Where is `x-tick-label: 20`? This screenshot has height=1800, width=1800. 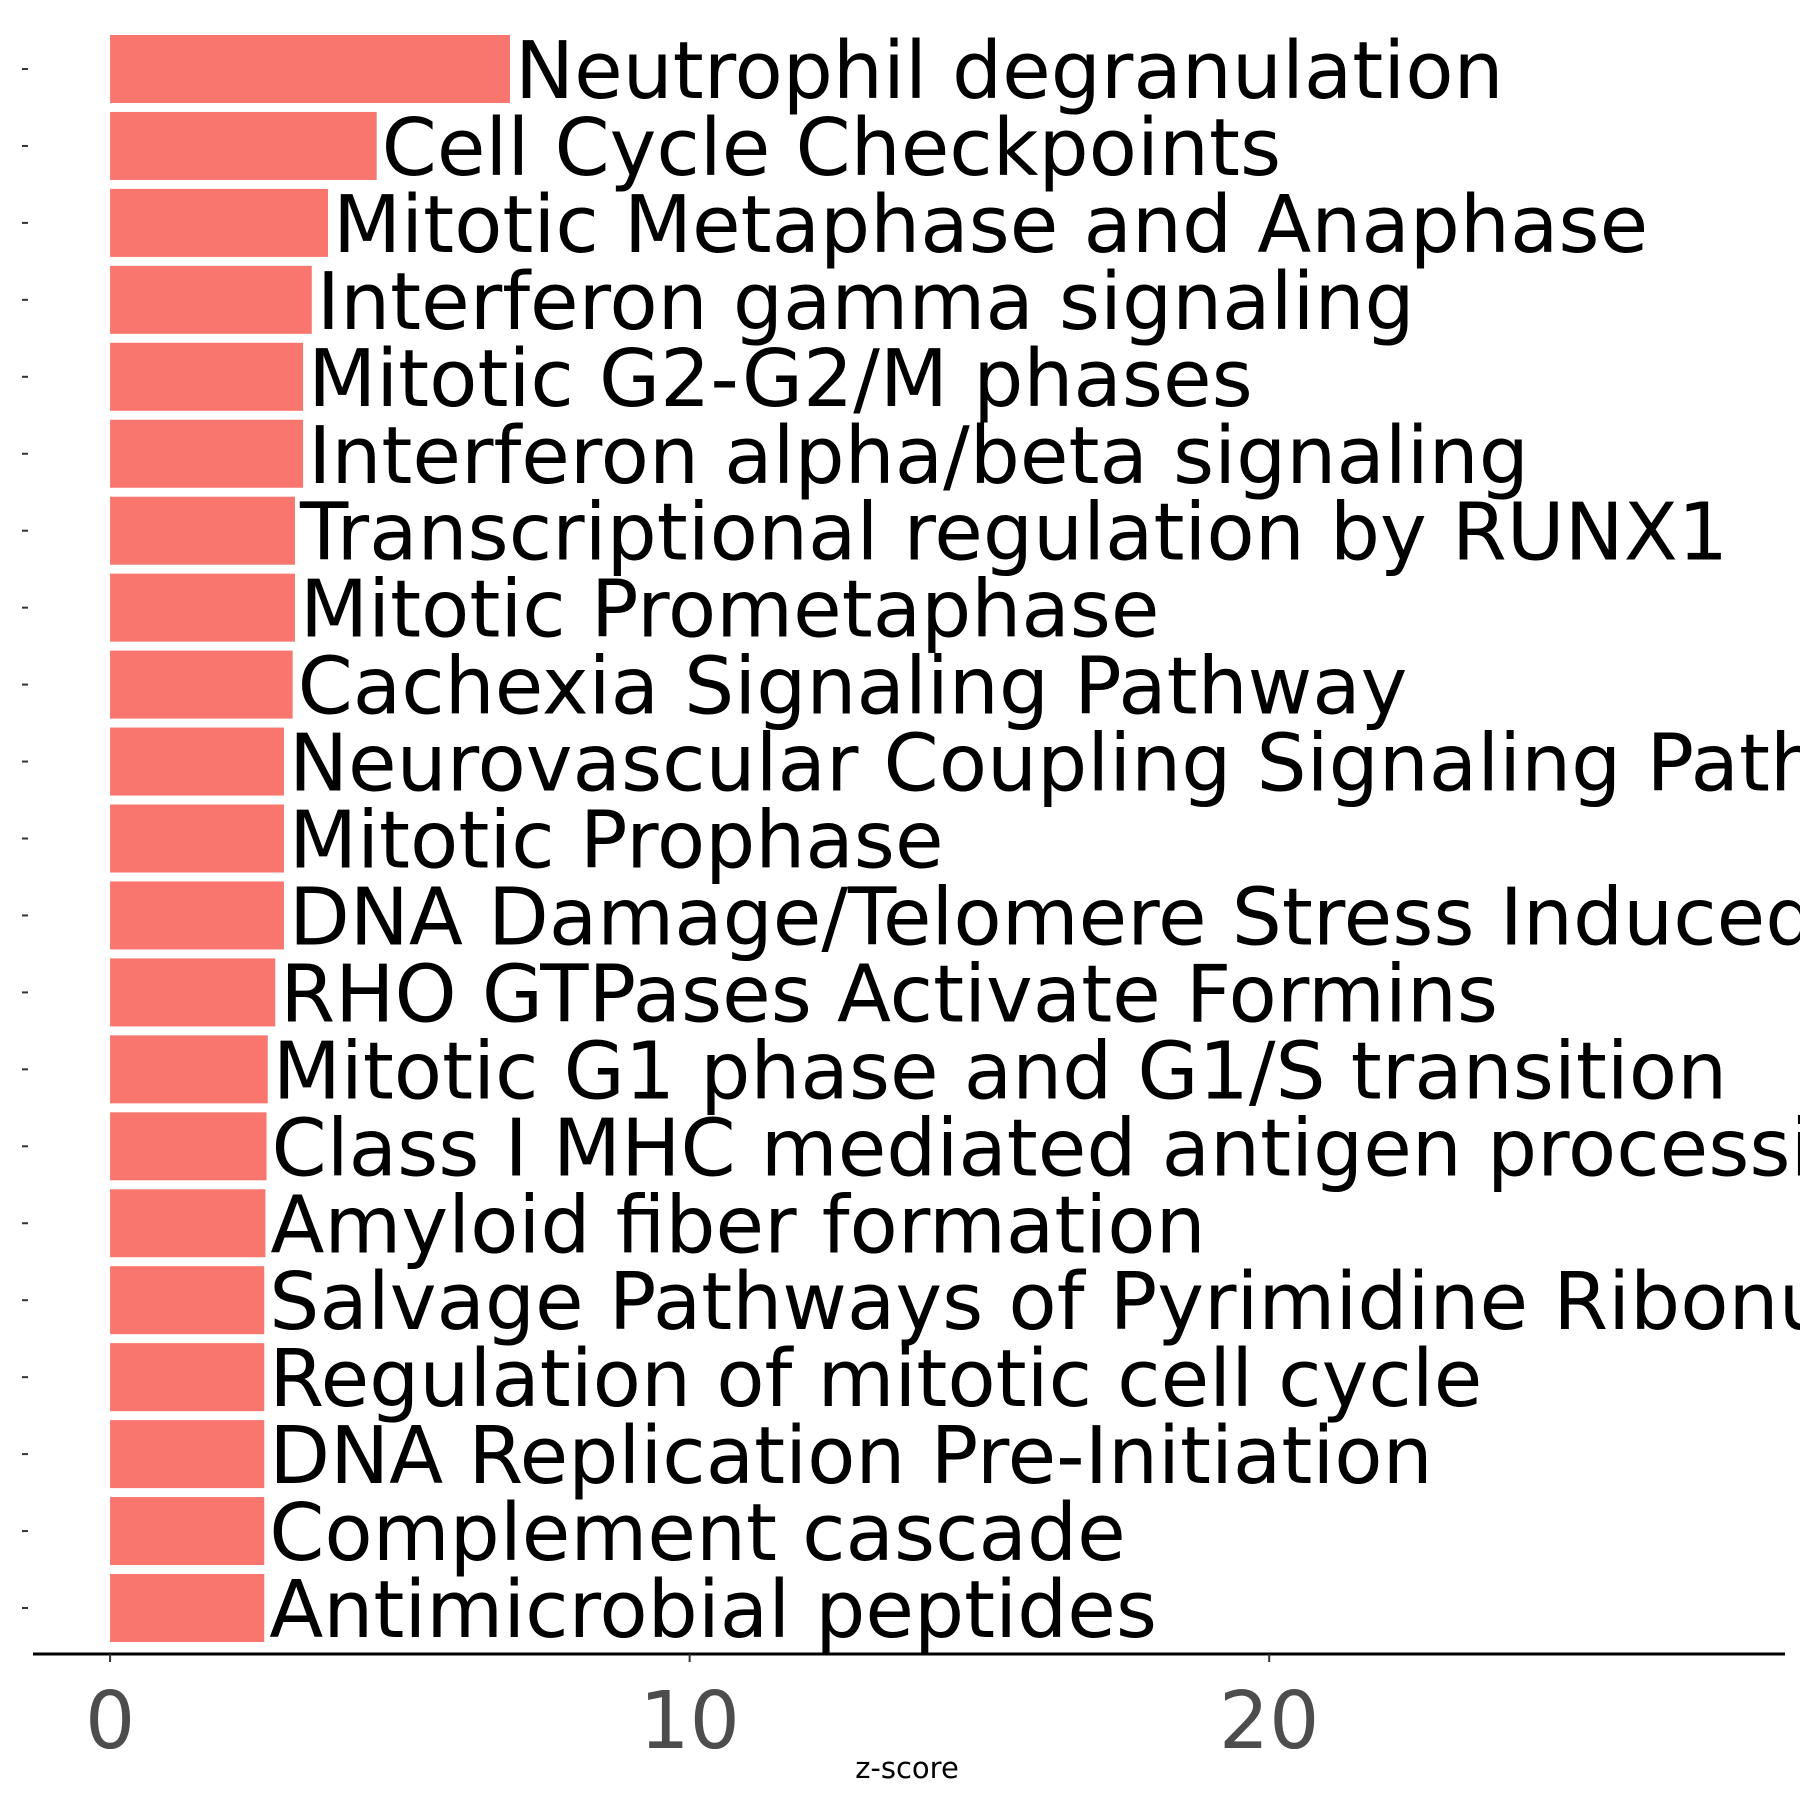
x-tick-label: 20 is located at coordinates (1269, 1721).